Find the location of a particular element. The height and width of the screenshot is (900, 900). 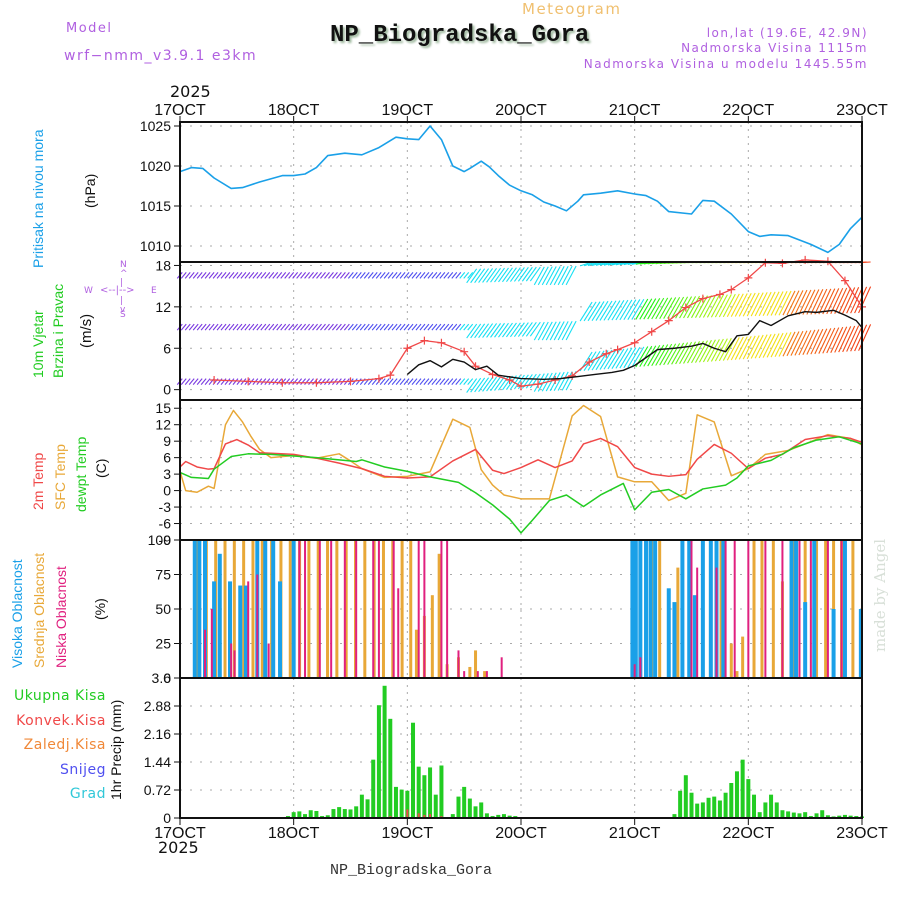

y-tick-label: 18 is located at coordinates (163, 265).